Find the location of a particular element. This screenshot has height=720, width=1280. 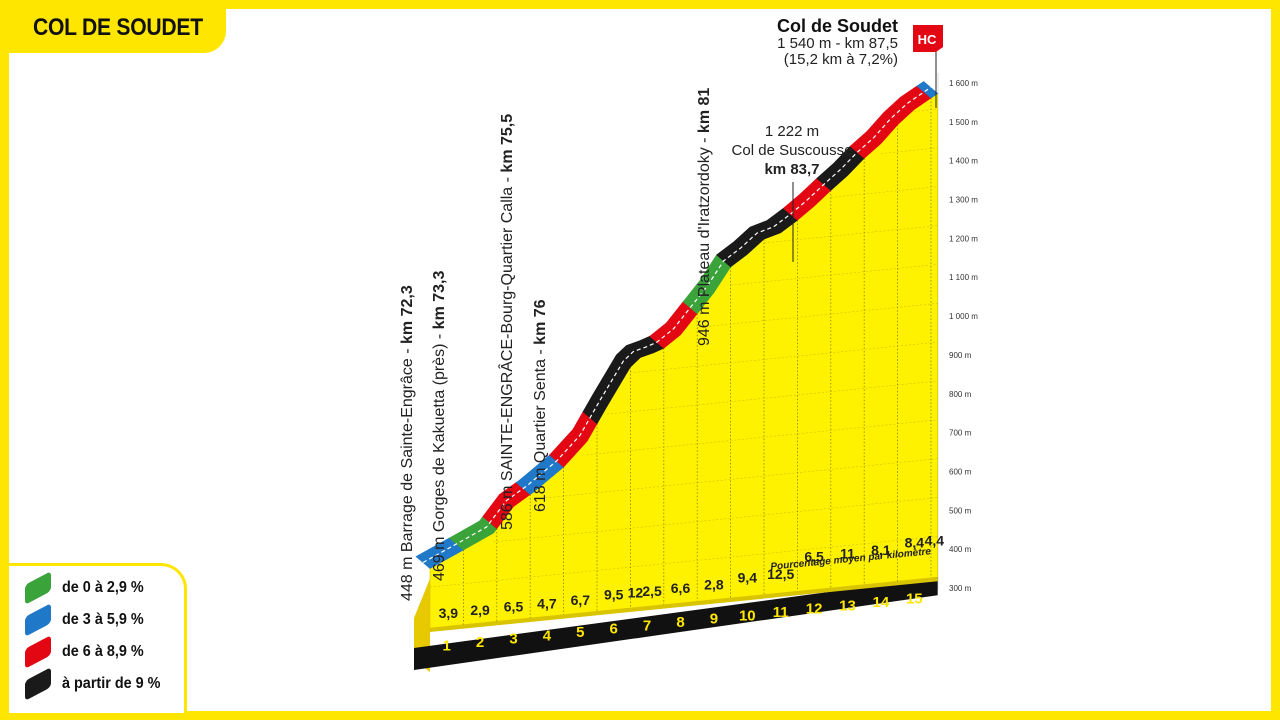

secondary-summit-label: 1 222 m Col de Suscousse km 83,7 is located at coordinates (792, 150).